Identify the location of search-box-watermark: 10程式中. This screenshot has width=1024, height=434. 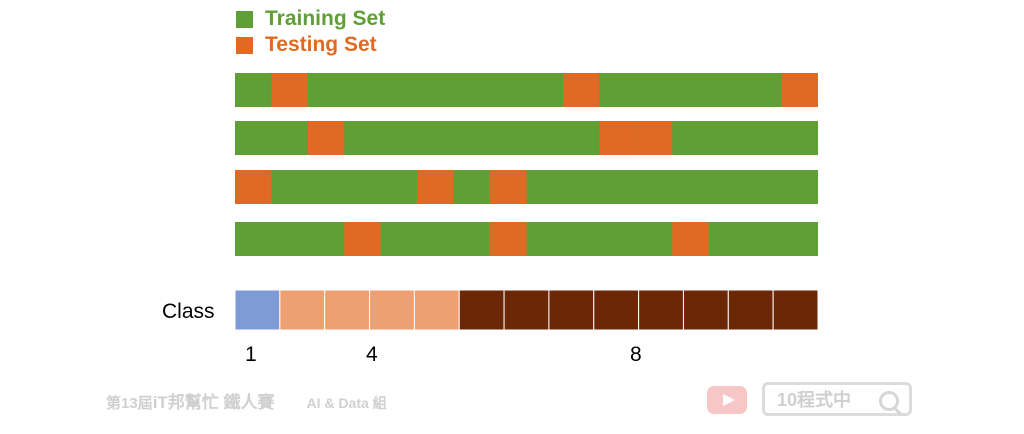
(837, 399).